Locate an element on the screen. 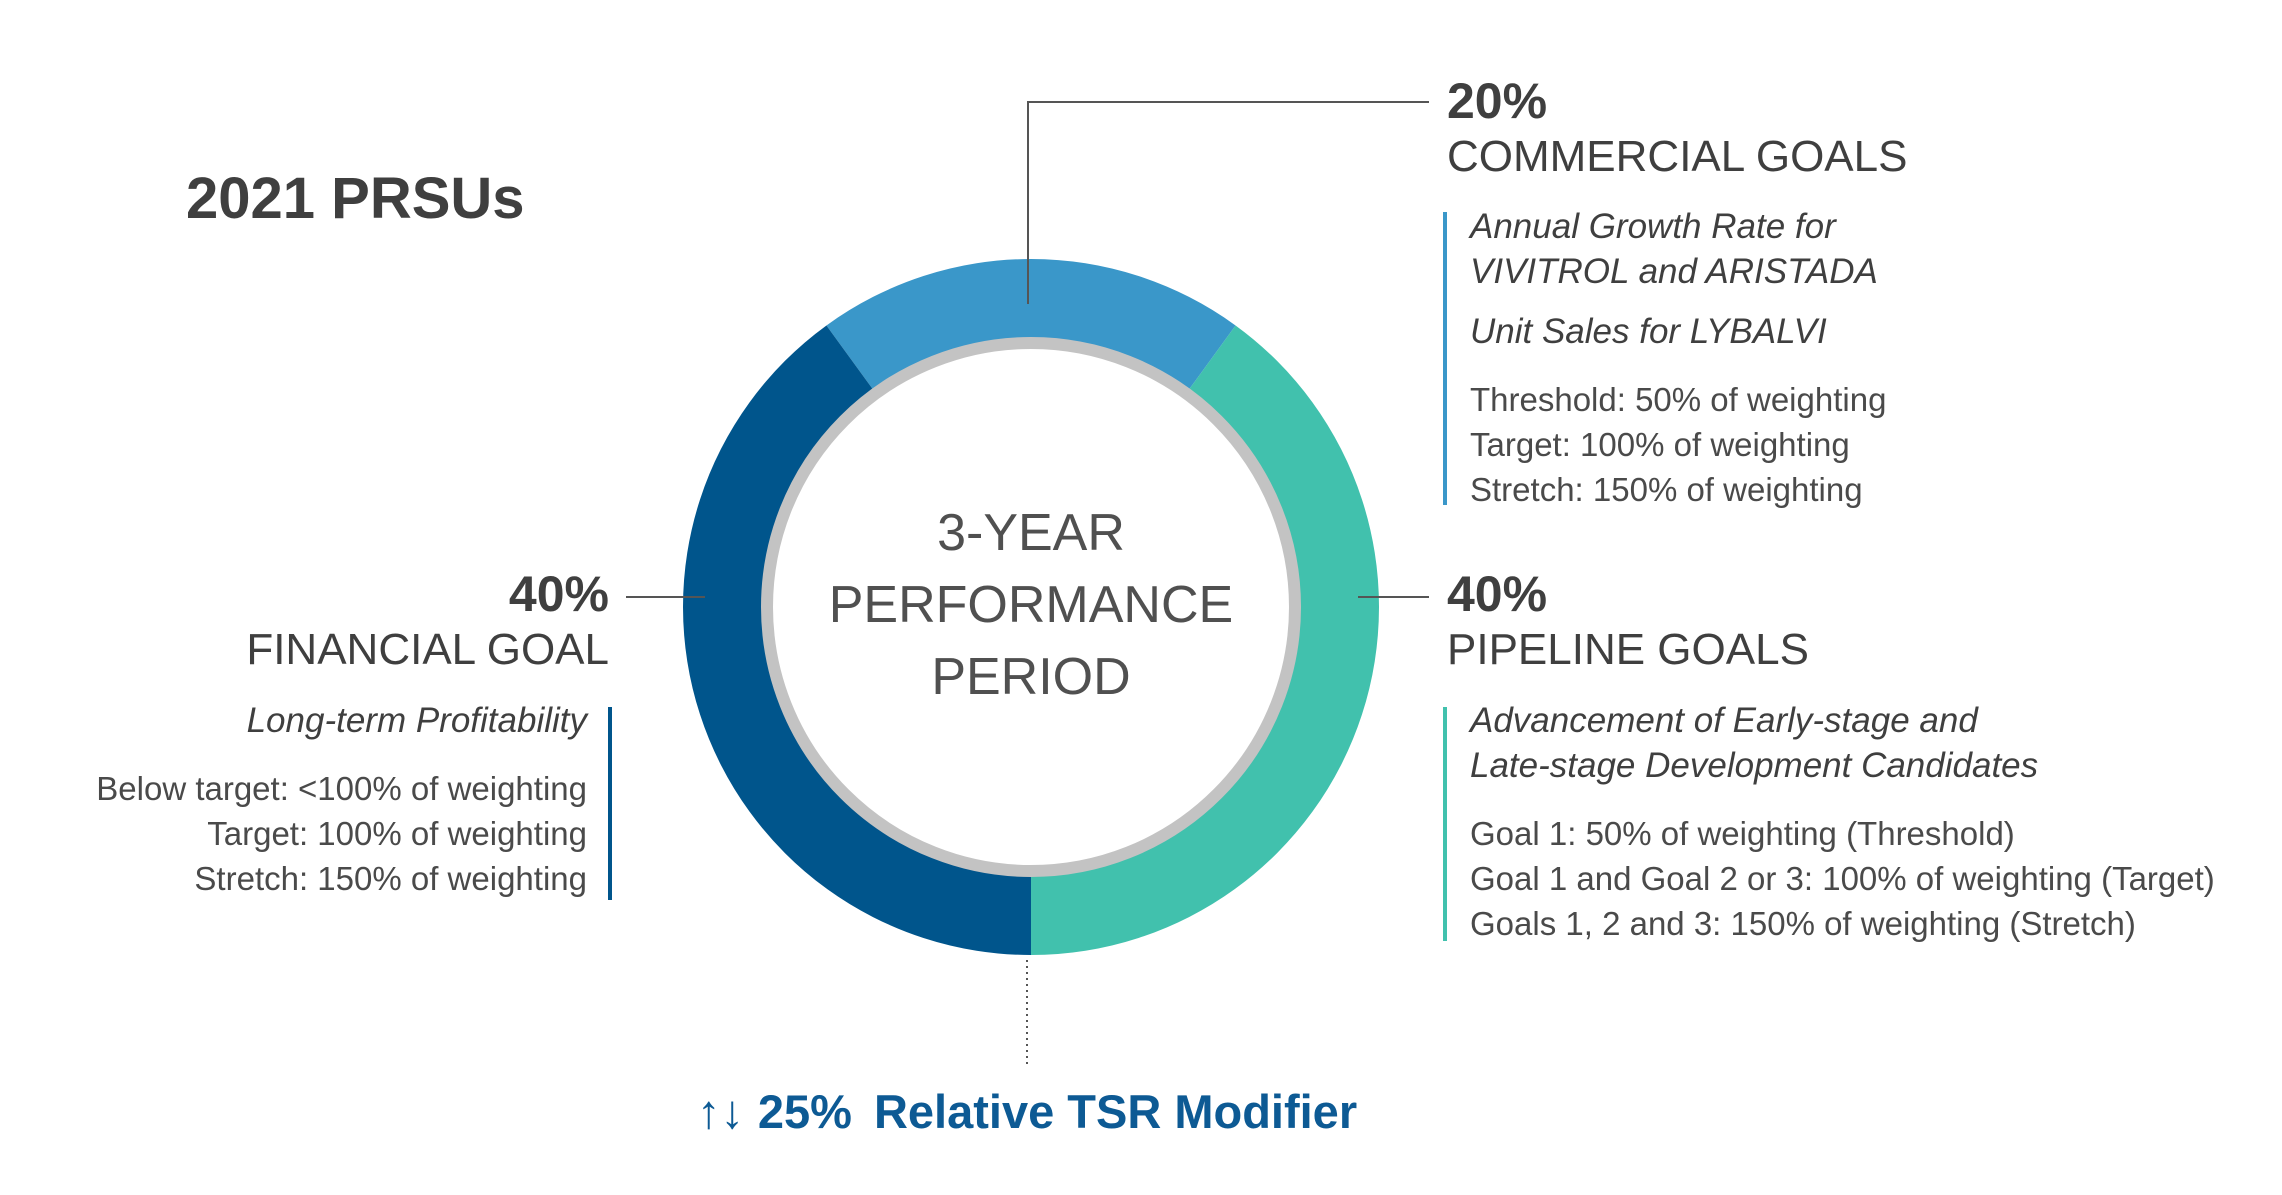 The width and height of the screenshot is (2282, 1195). pipeline-heading: PIPELINE GOALS is located at coordinates (1628, 649).